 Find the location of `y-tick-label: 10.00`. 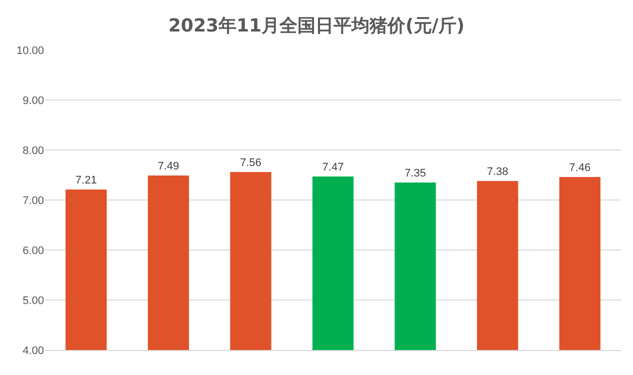

y-tick-label: 10.00 is located at coordinates (30, 50).